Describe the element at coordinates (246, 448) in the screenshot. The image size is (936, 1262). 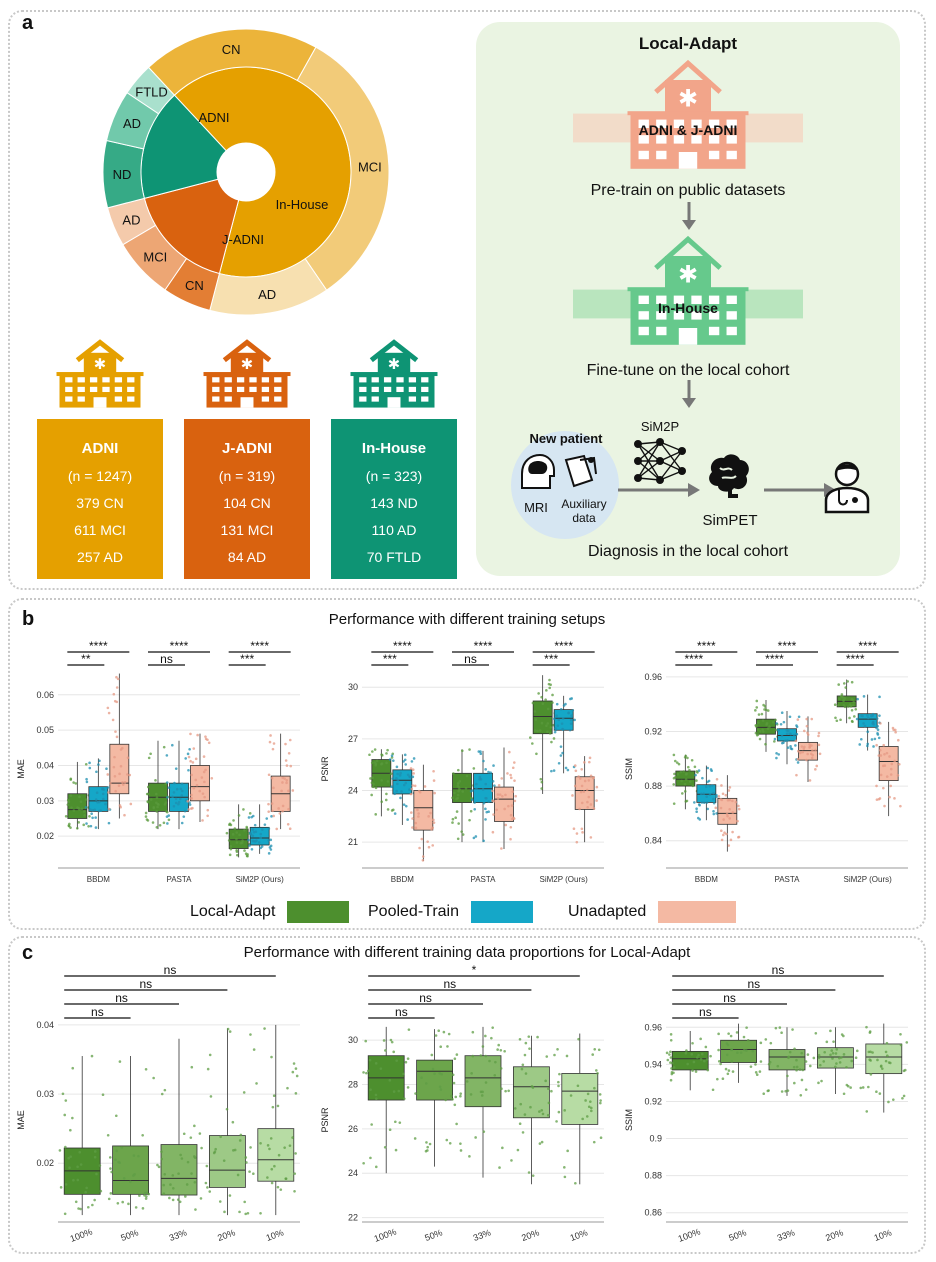
I see `cohort-name: J-ADNI` at that location.